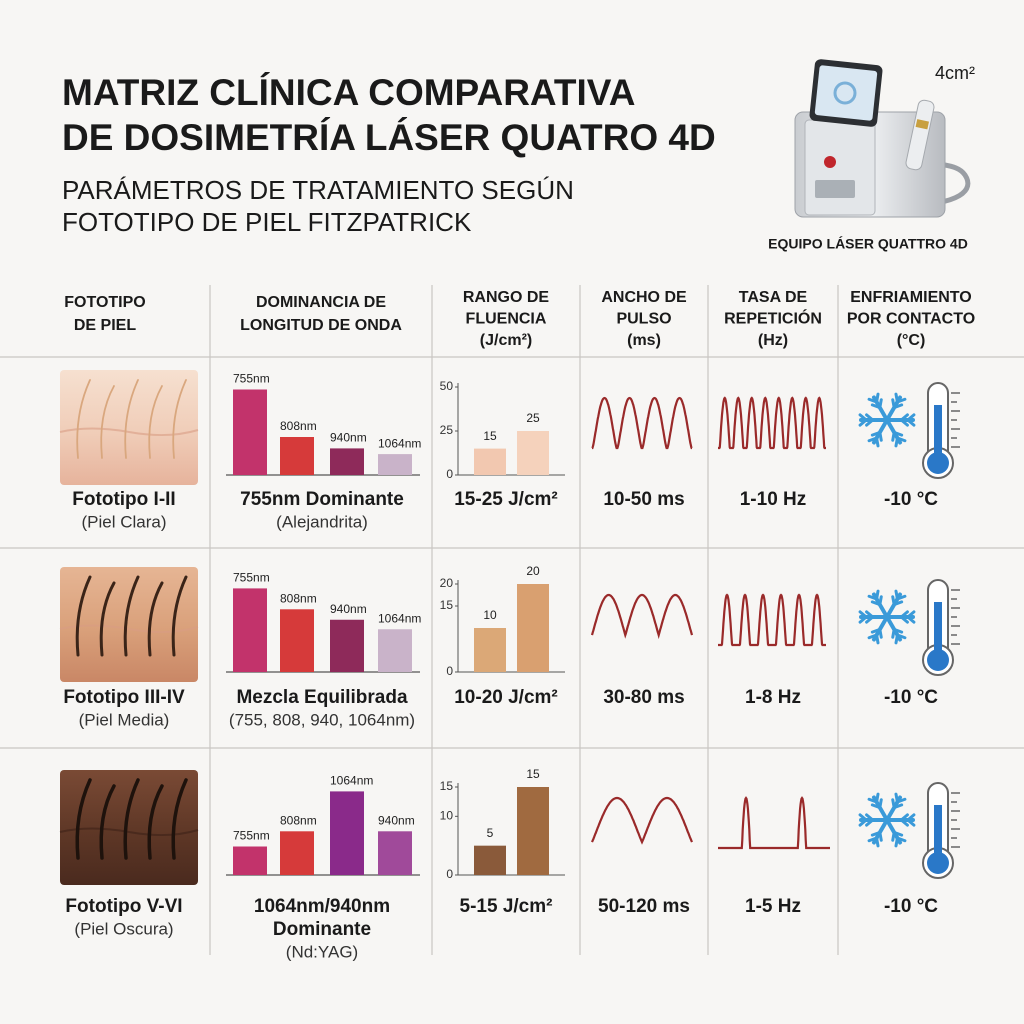  I want to click on wavelength-summary: Mezcla Equilibrada, so click(321, 697).